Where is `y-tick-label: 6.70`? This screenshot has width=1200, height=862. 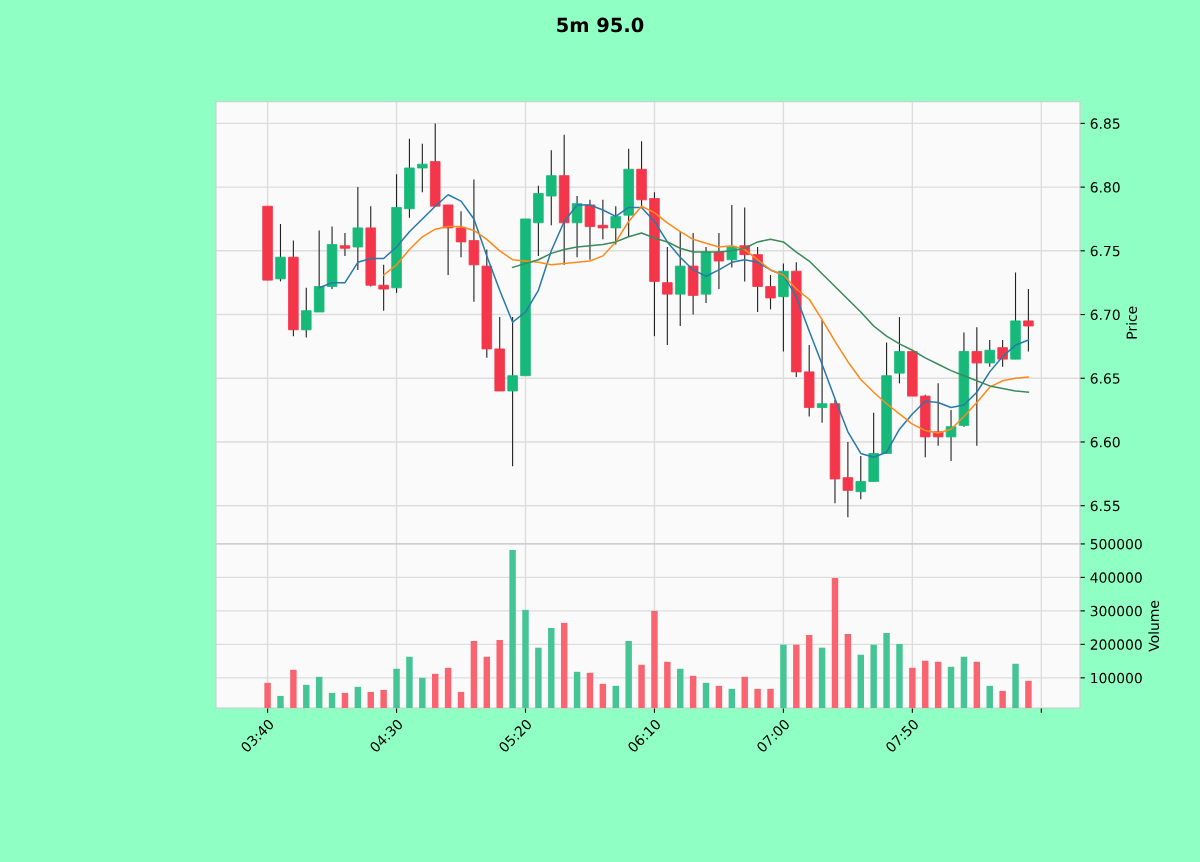
y-tick-label: 6.70 is located at coordinates (1105, 315).